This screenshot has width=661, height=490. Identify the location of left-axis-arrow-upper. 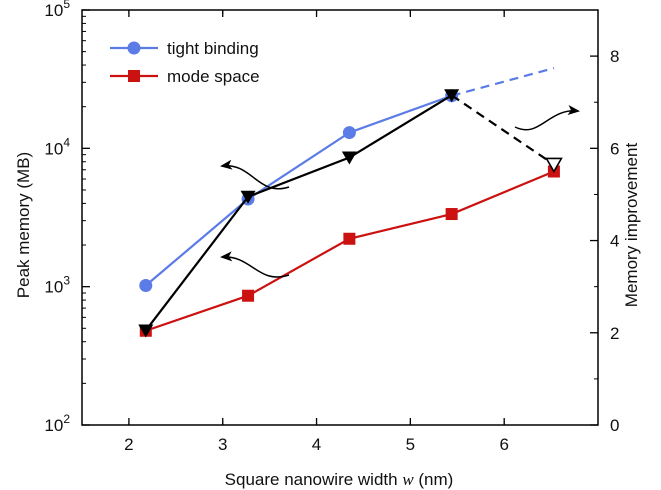
(255, 174).